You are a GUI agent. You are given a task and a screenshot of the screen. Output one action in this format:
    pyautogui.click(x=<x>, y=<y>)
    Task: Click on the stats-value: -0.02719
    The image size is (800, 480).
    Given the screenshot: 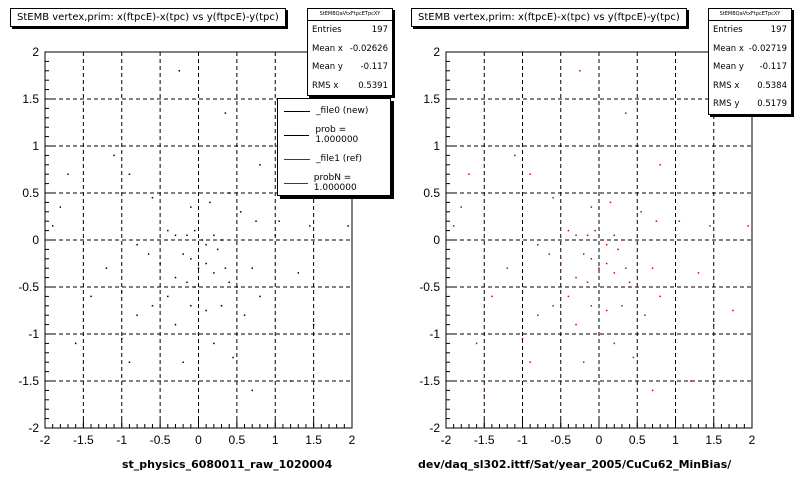 What is the action you would take?
    pyautogui.click(x=767, y=48)
    